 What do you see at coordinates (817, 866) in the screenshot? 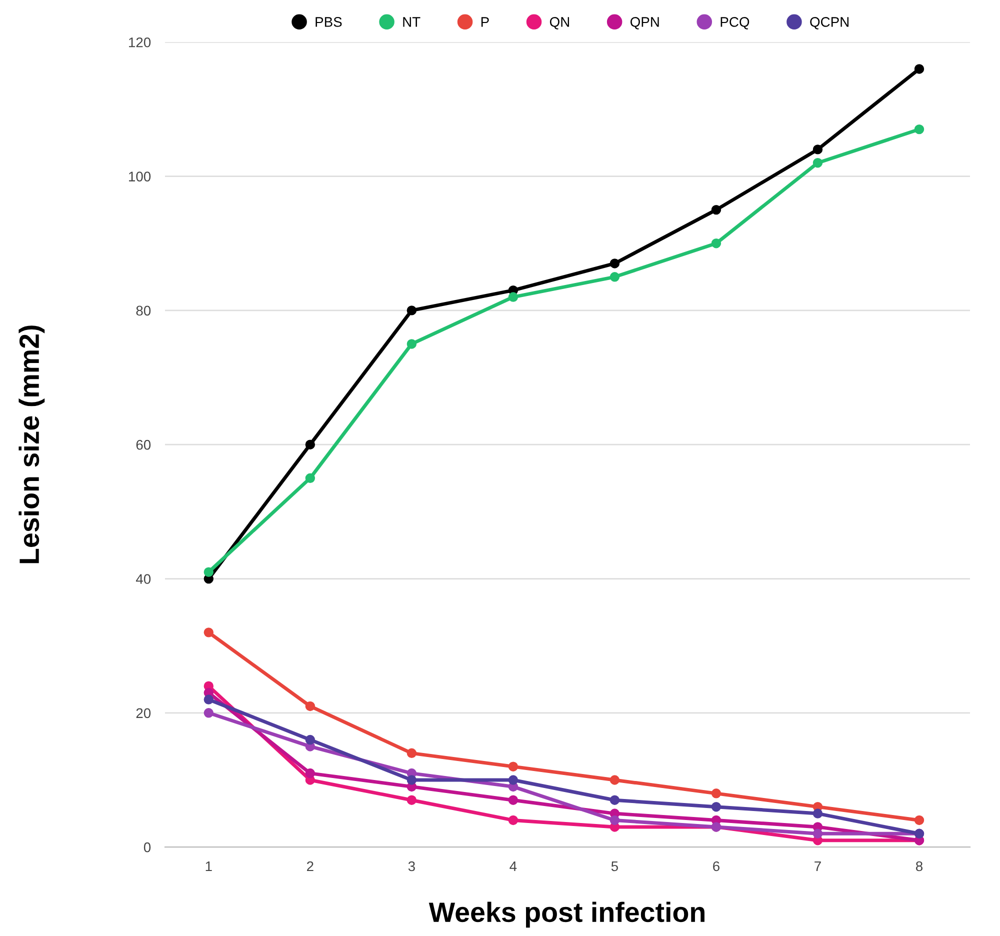
I see `x-tick-label: 7` at bounding box center [817, 866].